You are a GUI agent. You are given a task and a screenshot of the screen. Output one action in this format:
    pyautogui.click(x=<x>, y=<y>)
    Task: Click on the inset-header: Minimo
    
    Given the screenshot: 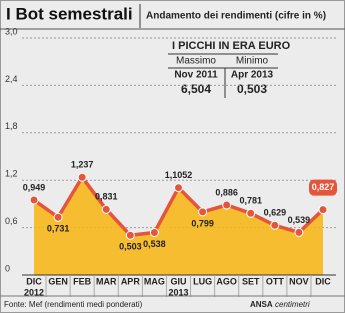 What is the action you would take?
    pyautogui.click(x=252, y=61)
    